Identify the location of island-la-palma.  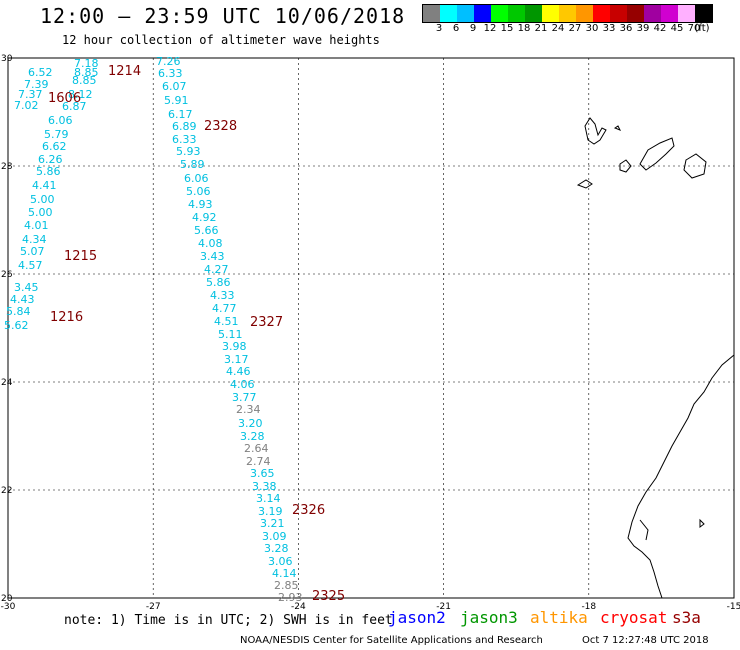
(595, 131).